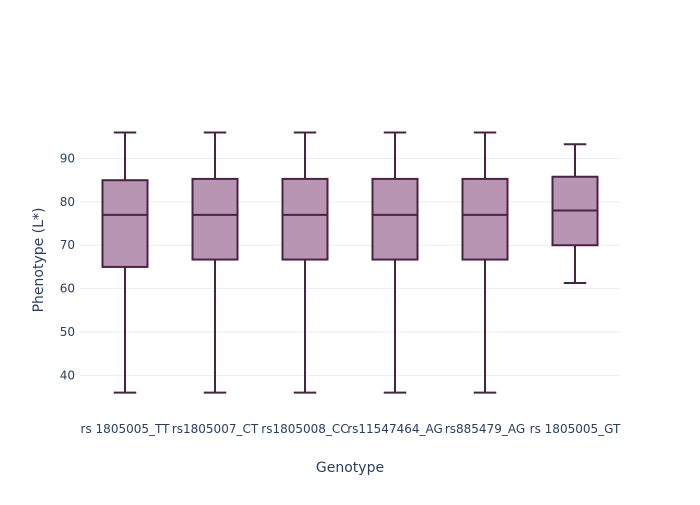  Describe the element at coordinates (67, 332) in the screenshot. I see `y-tick-label-50: 50` at that location.